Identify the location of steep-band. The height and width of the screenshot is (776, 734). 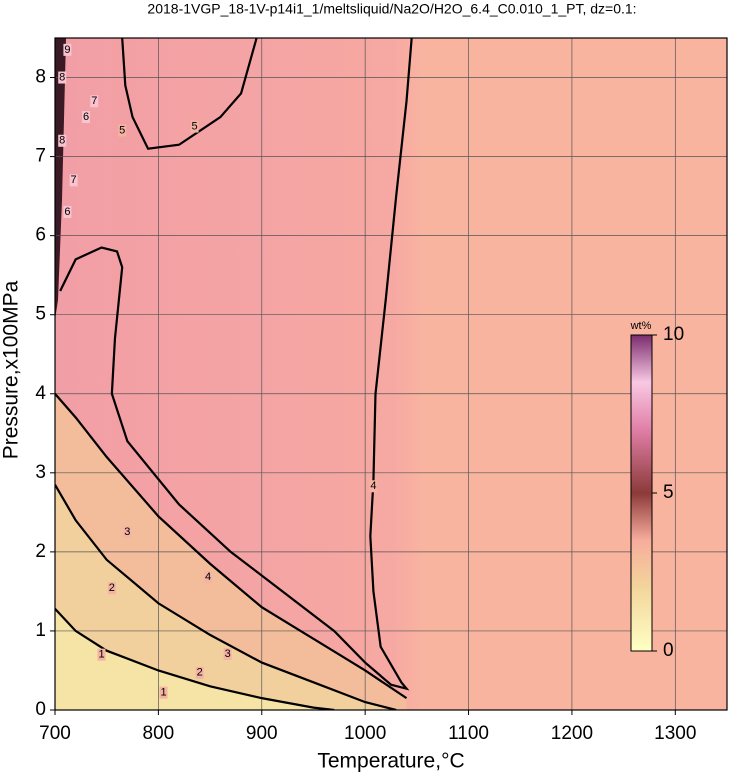
(60, 179).